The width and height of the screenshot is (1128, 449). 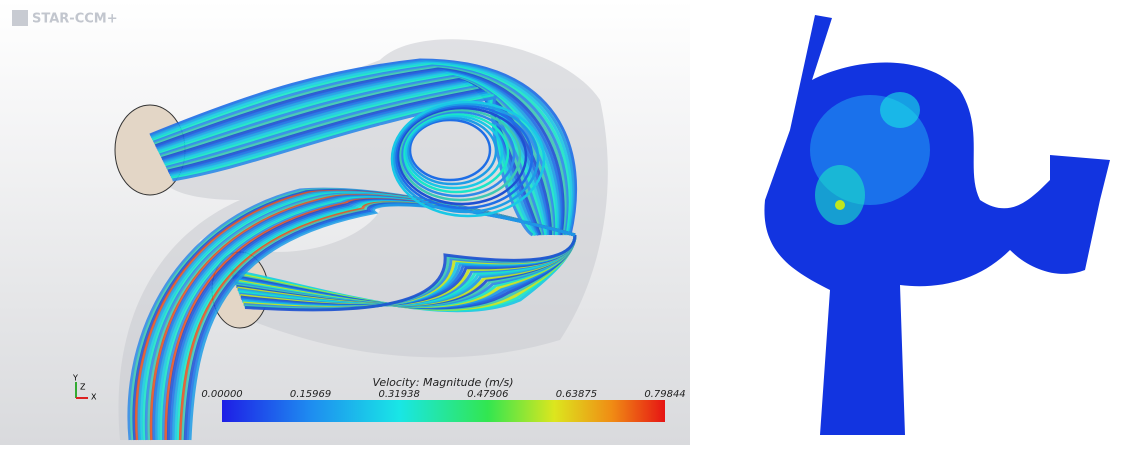 I want to click on logo-icon, so click(x=20, y=18).